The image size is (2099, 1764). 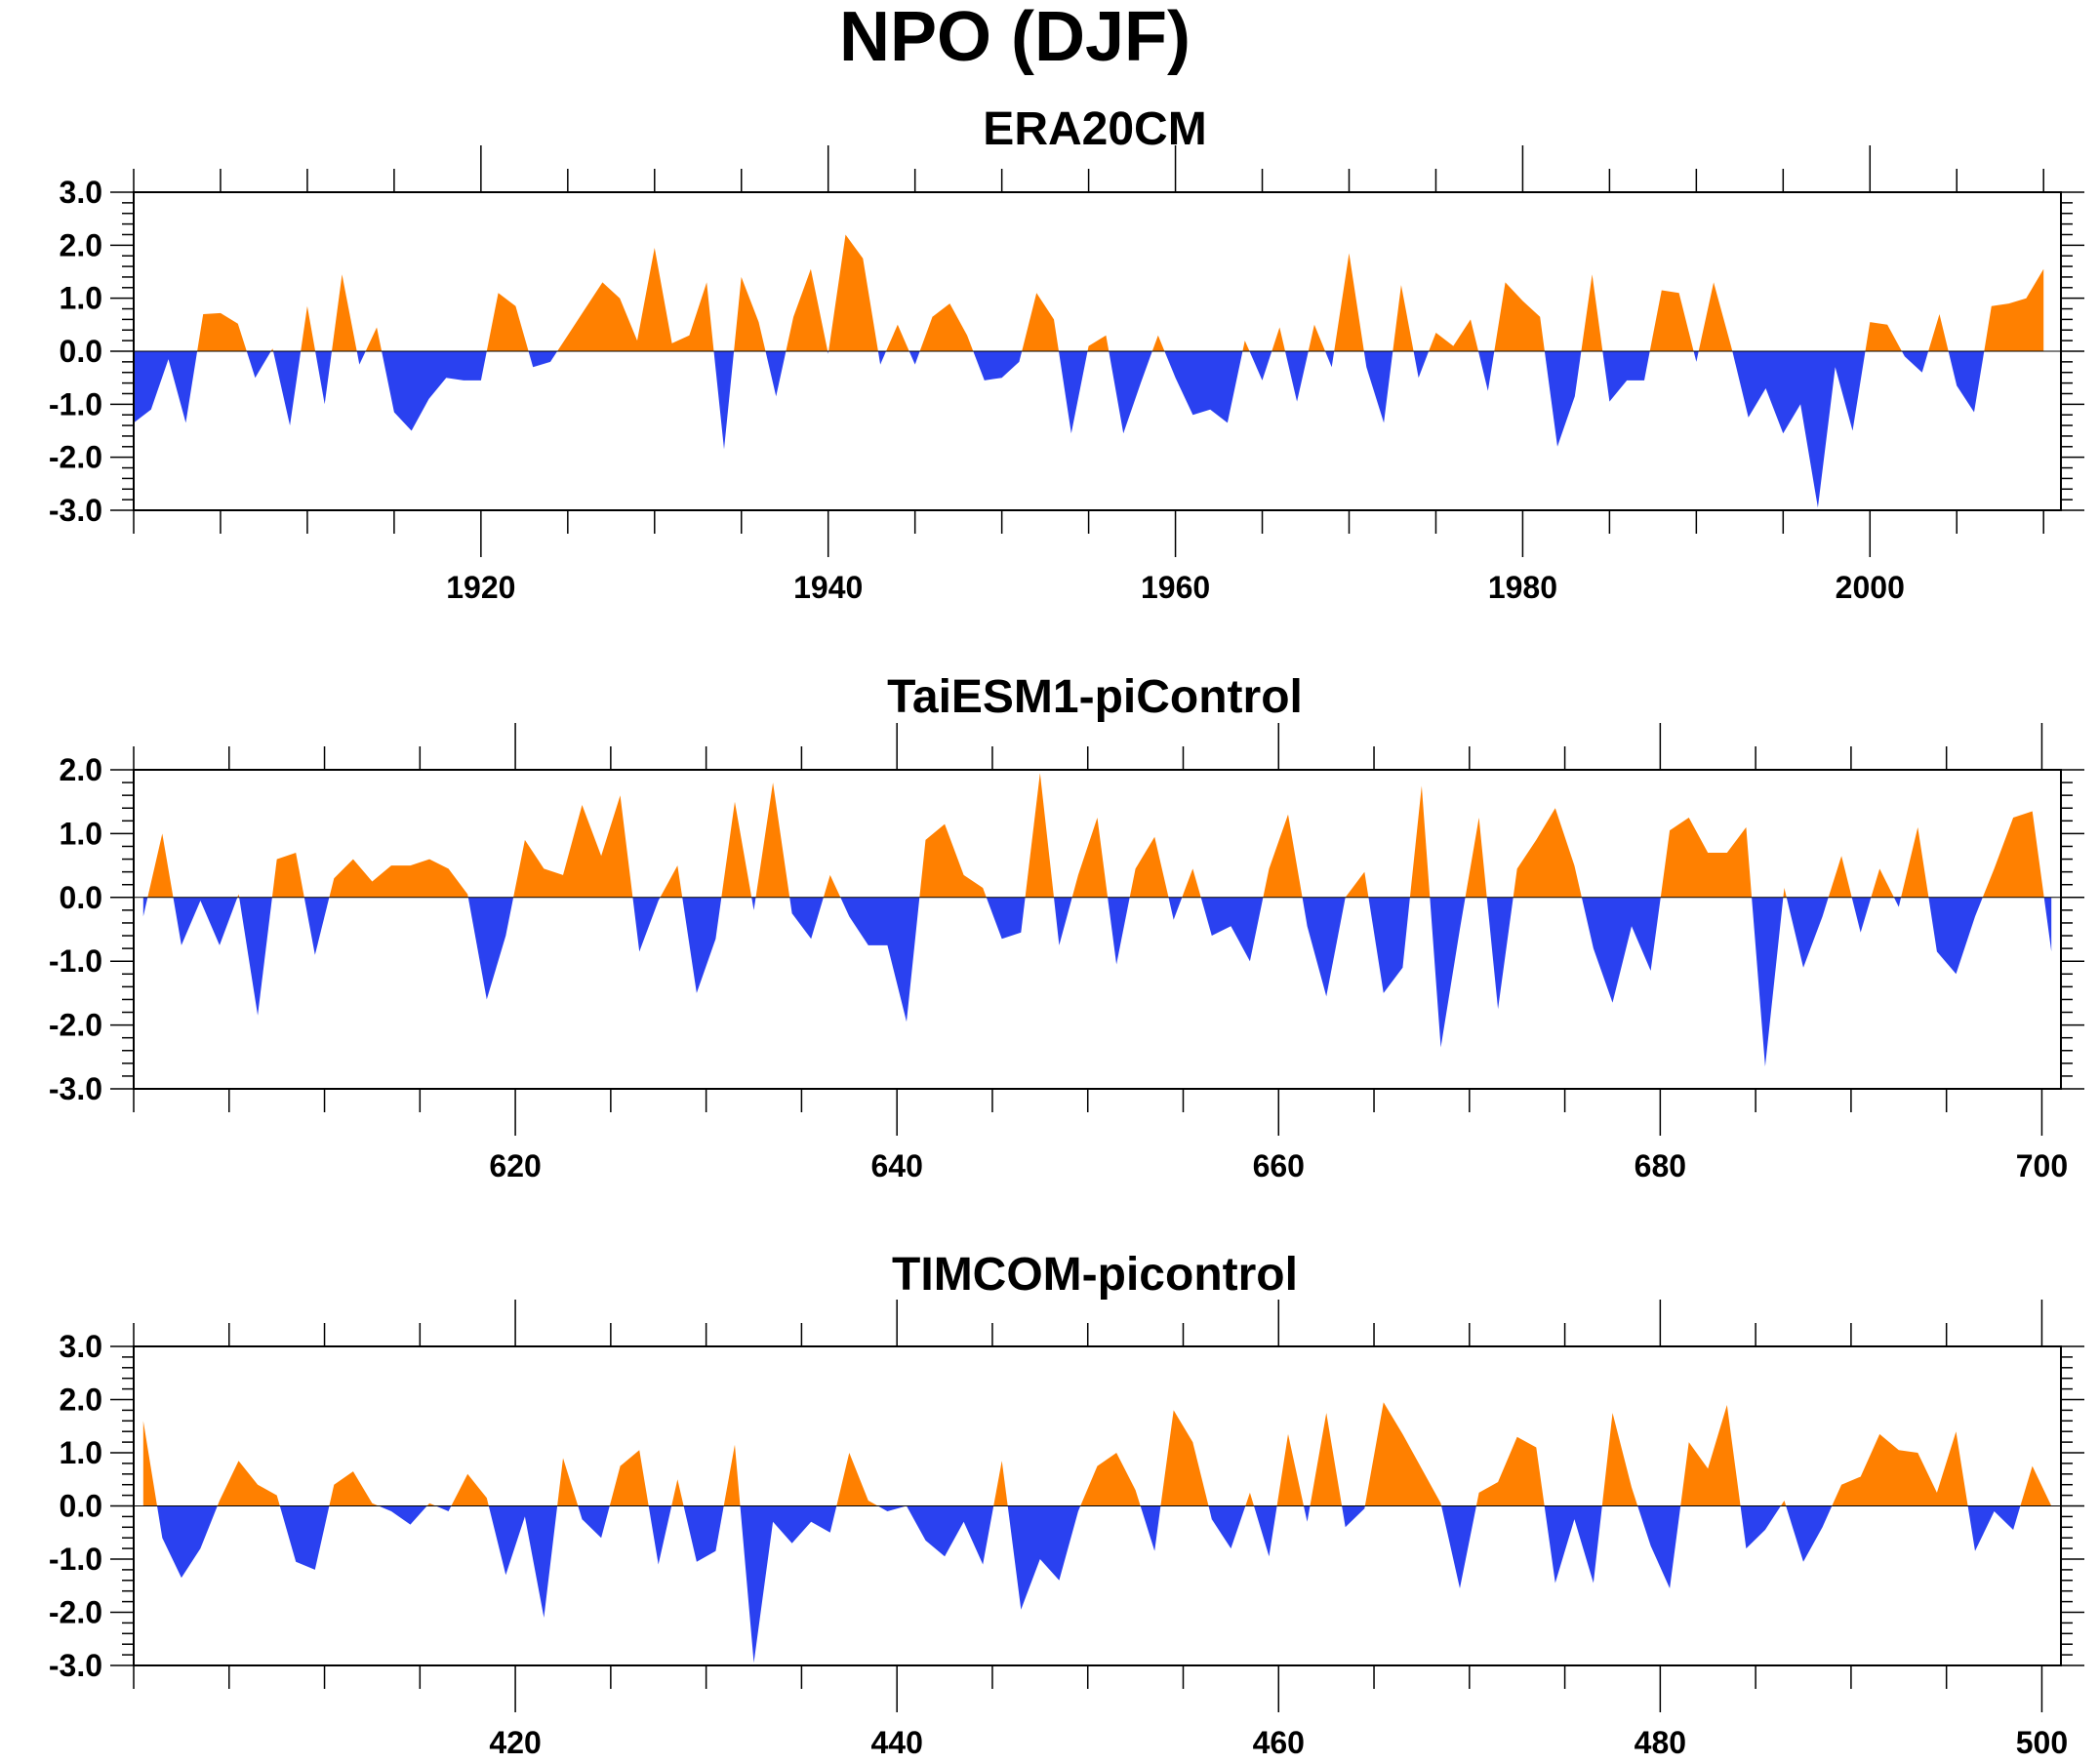 What do you see at coordinates (1095, 1275) in the screenshot?
I see `panel-title: TIMCOM-picontrol` at bounding box center [1095, 1275].